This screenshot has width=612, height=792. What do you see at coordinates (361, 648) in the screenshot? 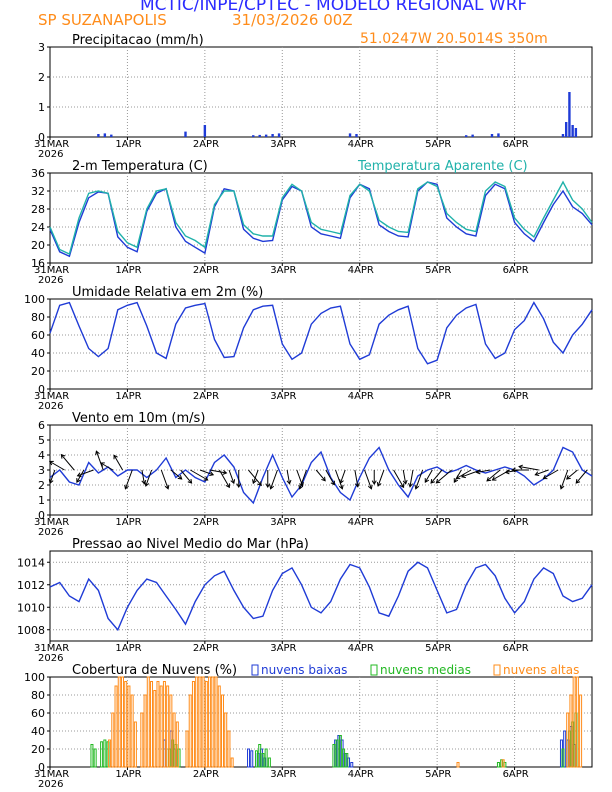
I see `slp-x-tick-label: 4APR` at bounding box center [361, 648].